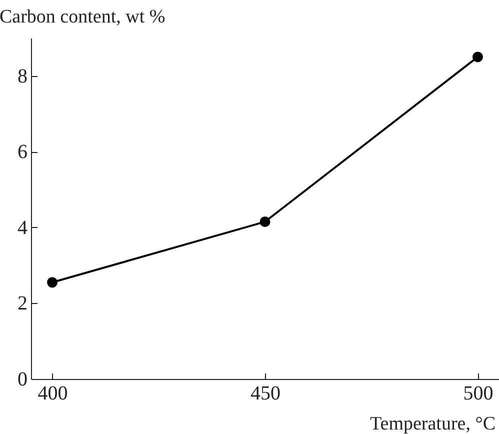  What do you see at coordinates (478, 393) in the screenshot?
I see `x-tick-label: 500` at bounding box center [478, 393].